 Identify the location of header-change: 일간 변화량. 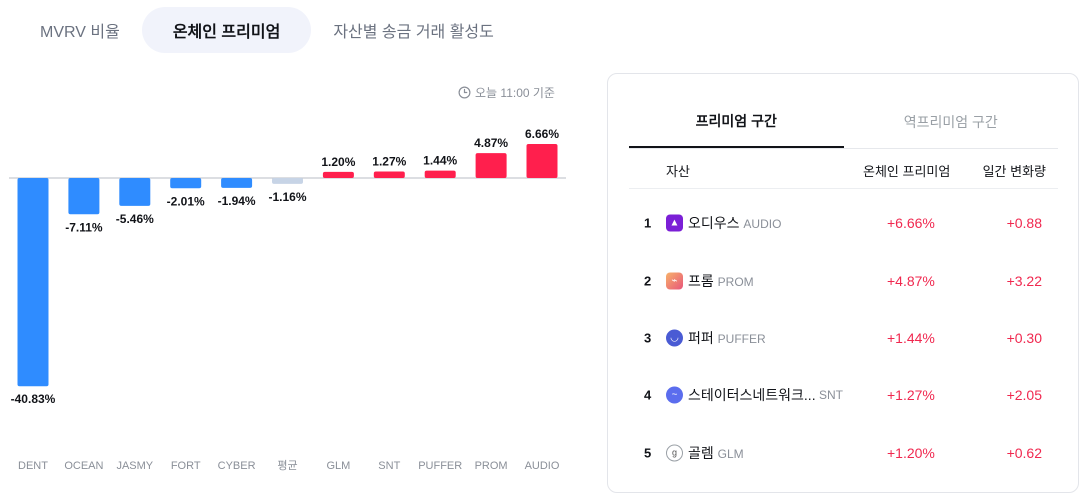
(1014, 171).